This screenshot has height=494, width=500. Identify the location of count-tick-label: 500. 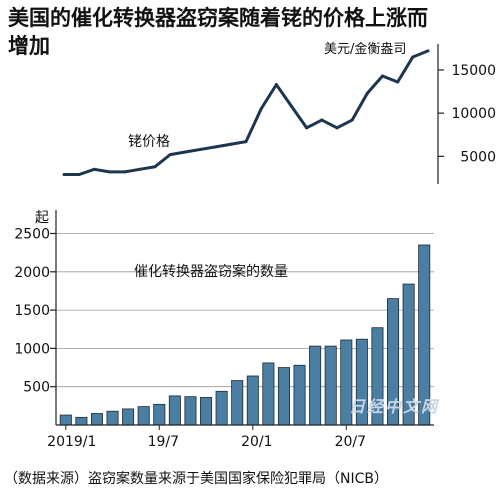
(36, 388).